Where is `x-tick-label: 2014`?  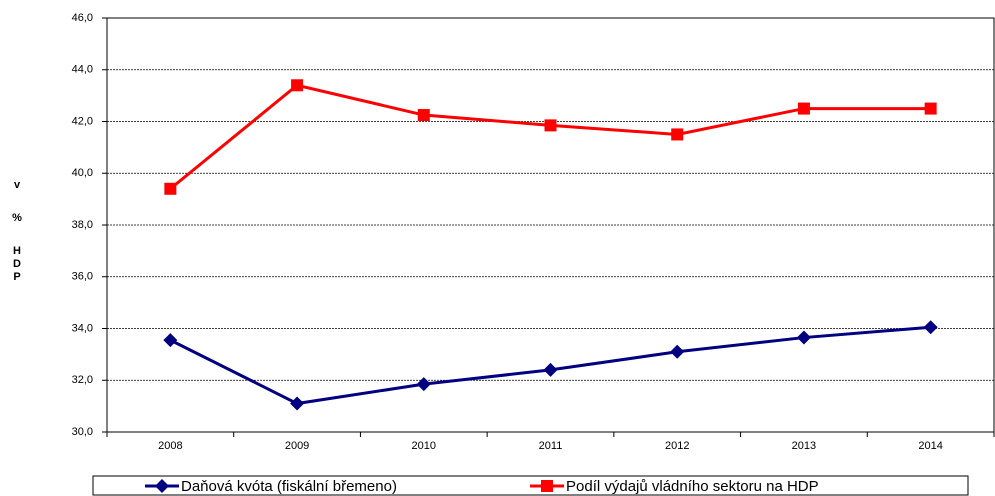
x-tick-label: 2014 is located at coordinates (930, 446).